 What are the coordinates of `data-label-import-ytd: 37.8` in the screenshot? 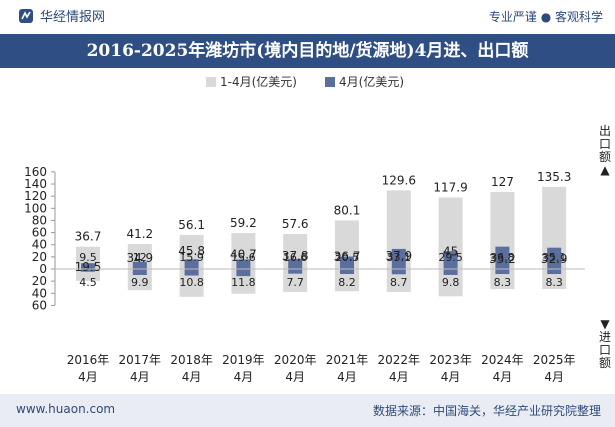 It's located at (295, 256).